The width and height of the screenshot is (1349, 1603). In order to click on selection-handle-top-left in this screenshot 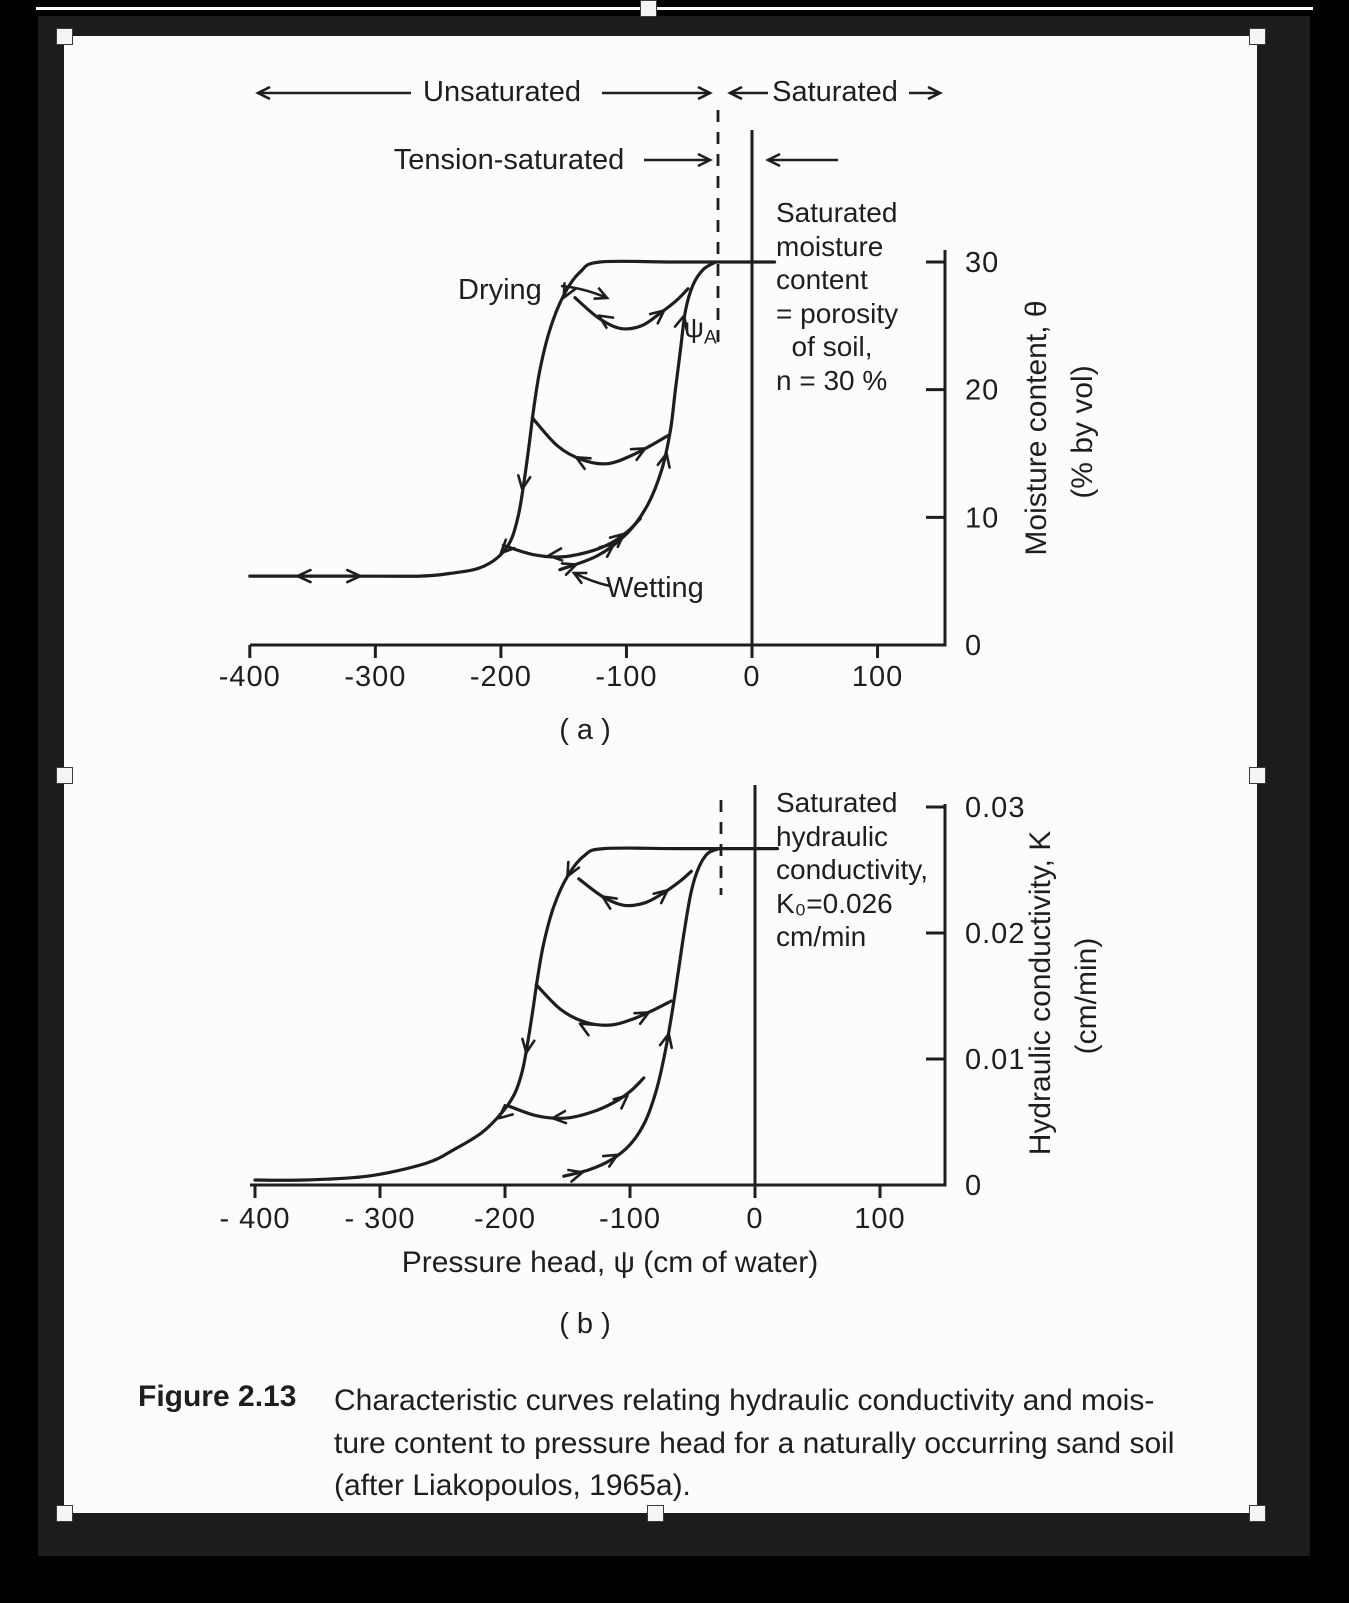, I will do `click(64, 36)`.